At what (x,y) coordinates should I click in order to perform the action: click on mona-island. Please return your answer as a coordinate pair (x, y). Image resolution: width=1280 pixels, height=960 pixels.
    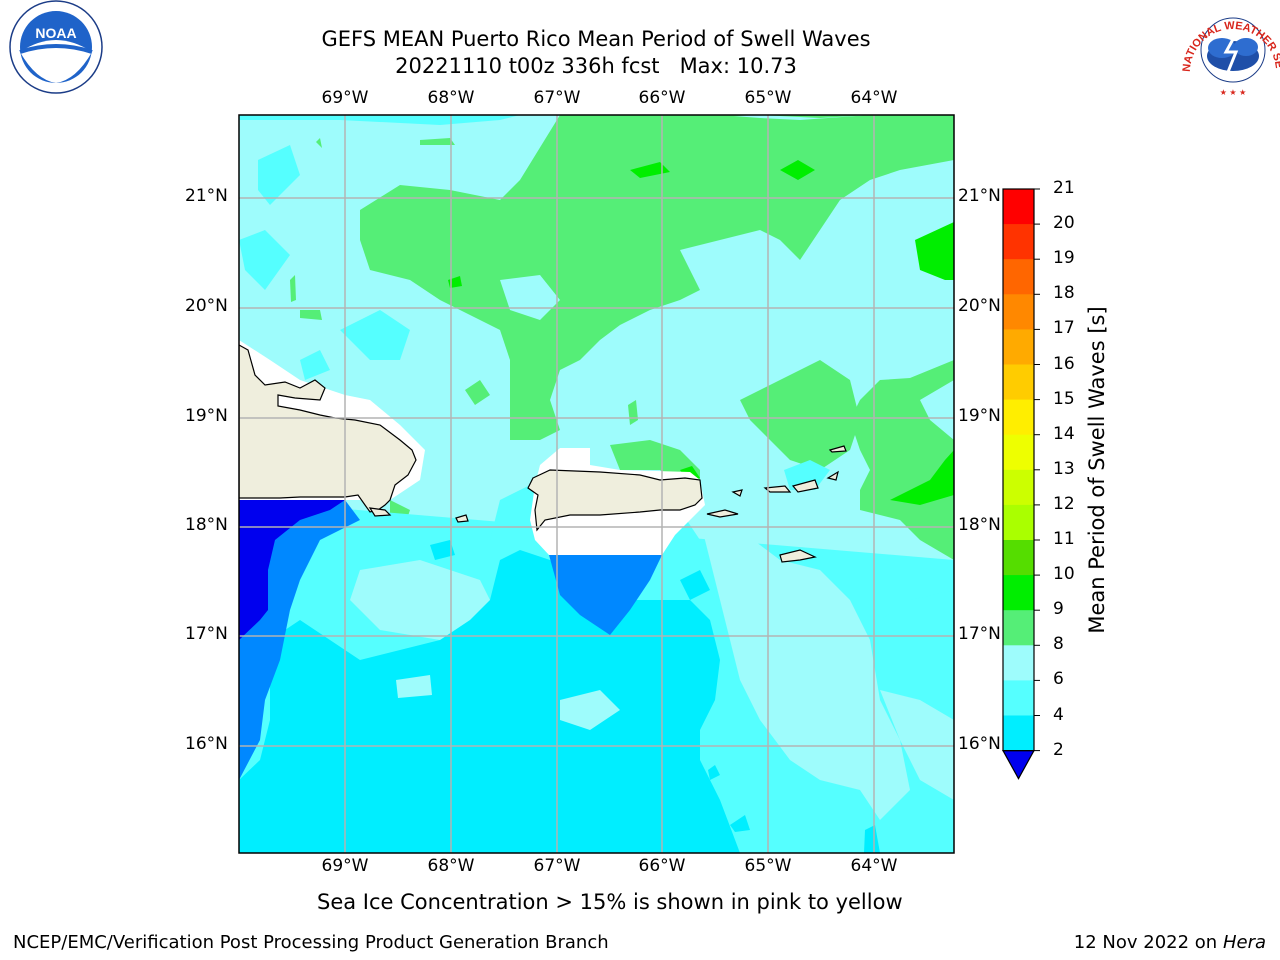
    Looking at the image, I should click on (462, 518).